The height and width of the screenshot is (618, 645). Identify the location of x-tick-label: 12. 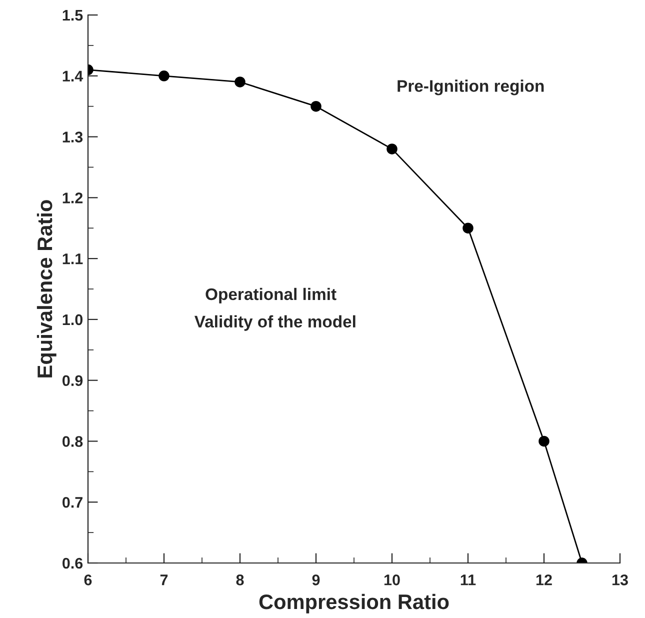
(544, 580).